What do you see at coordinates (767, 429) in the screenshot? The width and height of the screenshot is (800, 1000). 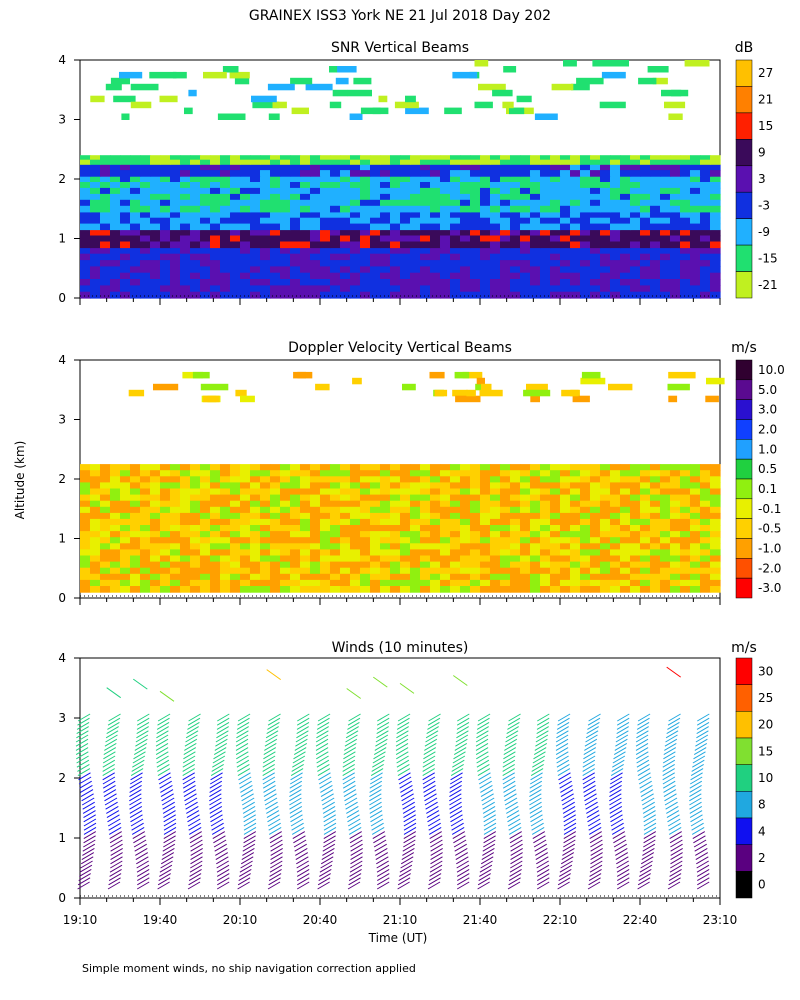 I see `colorbar-label: 2.0` at bounding box center [767, 429].